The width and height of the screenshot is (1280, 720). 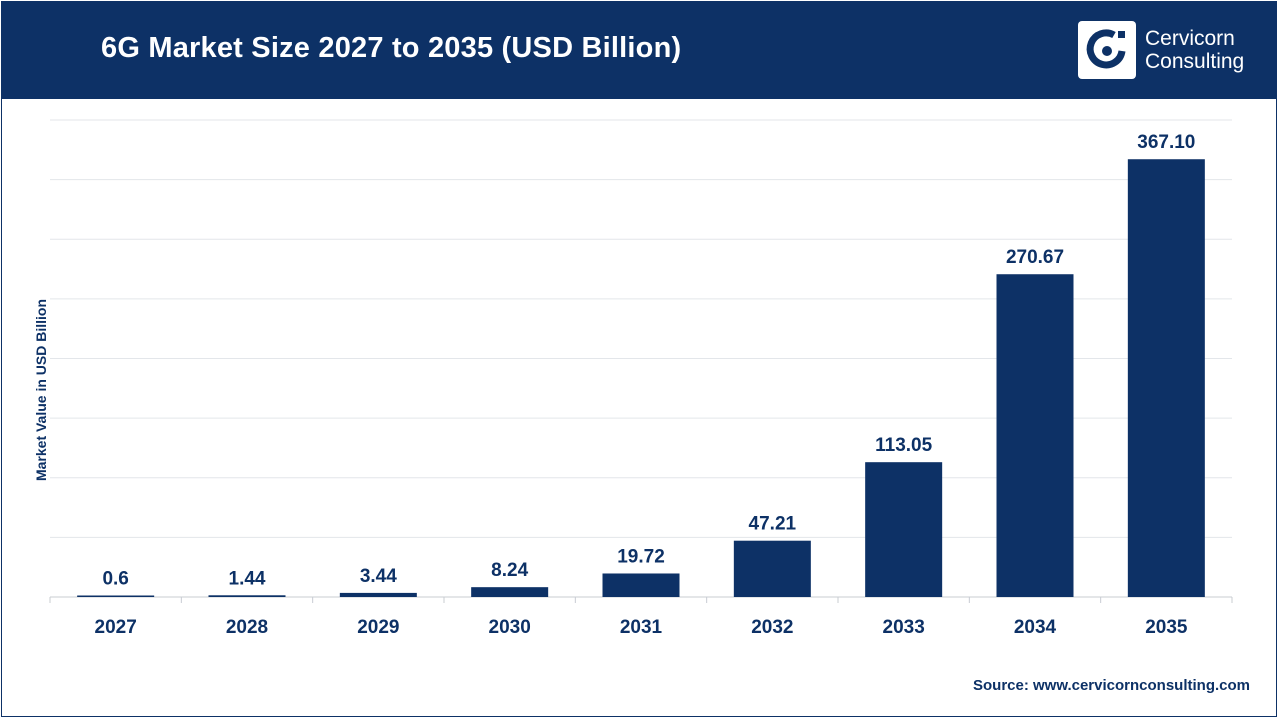 I want to click on cervicorn-logo-icon, so click(x=1107, y=50).